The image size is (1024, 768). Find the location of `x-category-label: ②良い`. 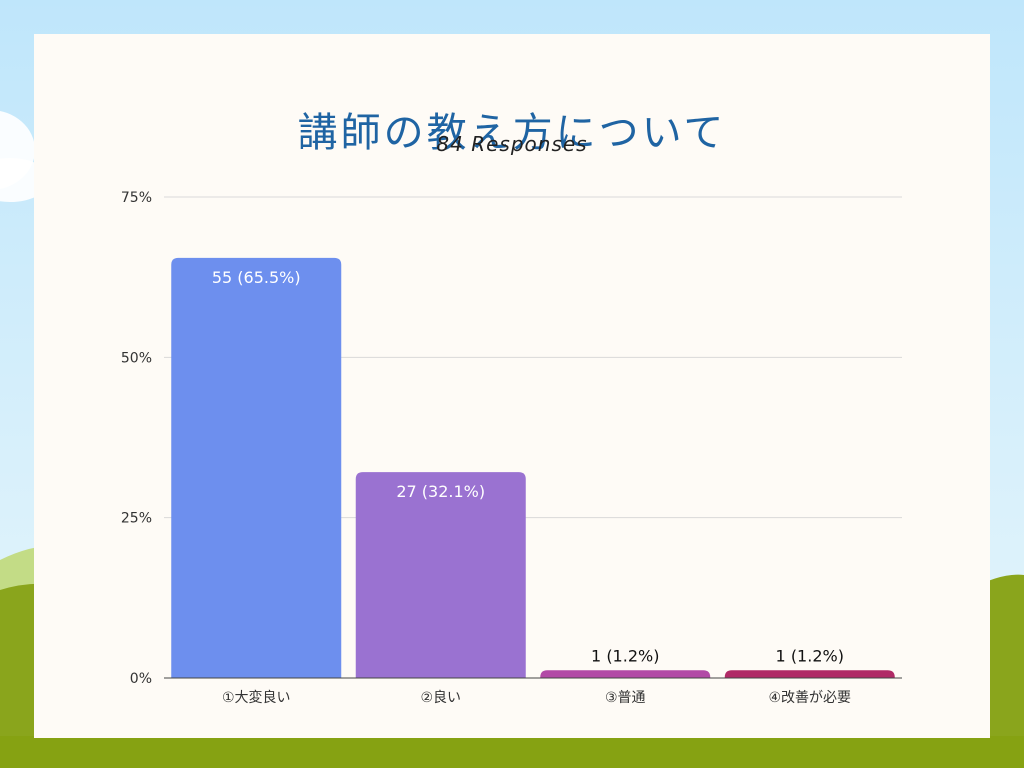

x-category-label: ②良い is located at coordinates (440, 698).